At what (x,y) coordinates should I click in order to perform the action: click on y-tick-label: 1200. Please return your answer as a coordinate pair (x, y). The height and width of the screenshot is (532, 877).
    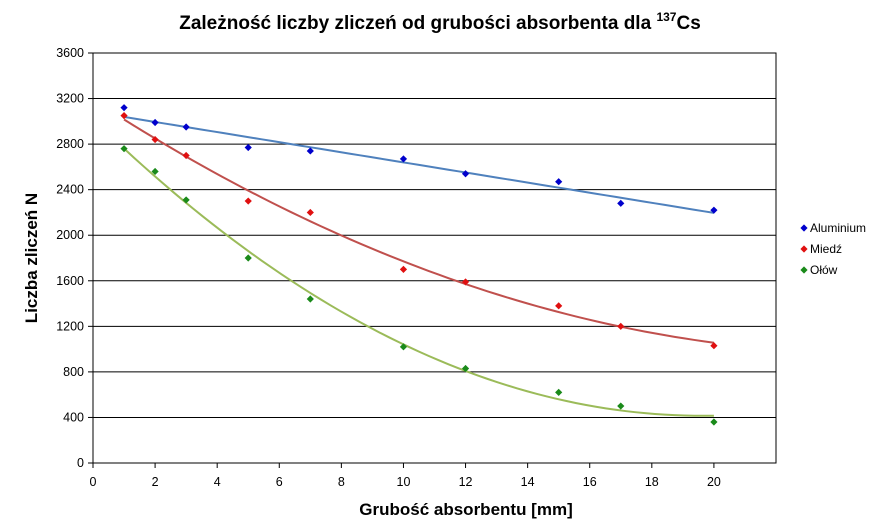
    Looking at the image, I should click on (70, 326).